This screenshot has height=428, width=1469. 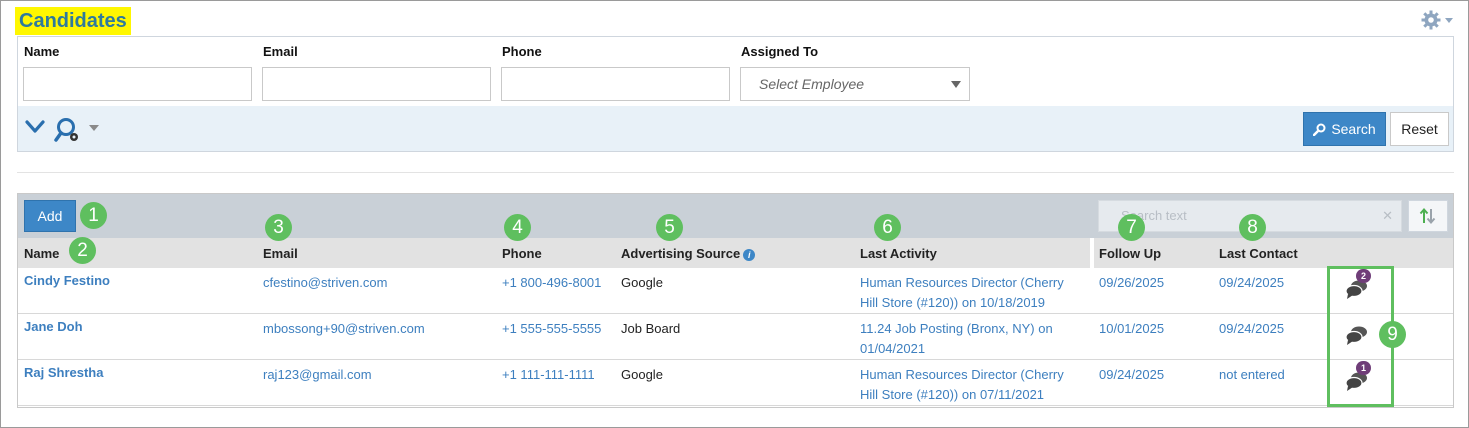 What do you see at coordinates (280, 51) in the screenshot?
I see `email-filter-label: Email` at bounding box center [280, 51].